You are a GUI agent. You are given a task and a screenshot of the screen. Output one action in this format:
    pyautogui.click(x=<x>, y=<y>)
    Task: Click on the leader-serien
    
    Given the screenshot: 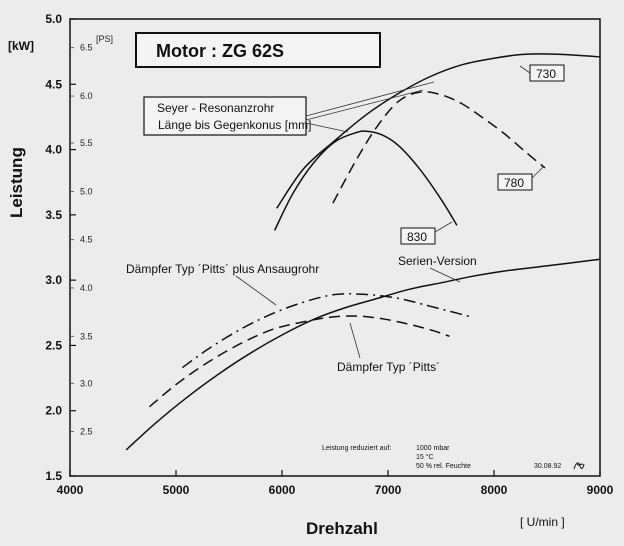 What is the action you would take?
    pyautogui.click(x=445, y=275)
    